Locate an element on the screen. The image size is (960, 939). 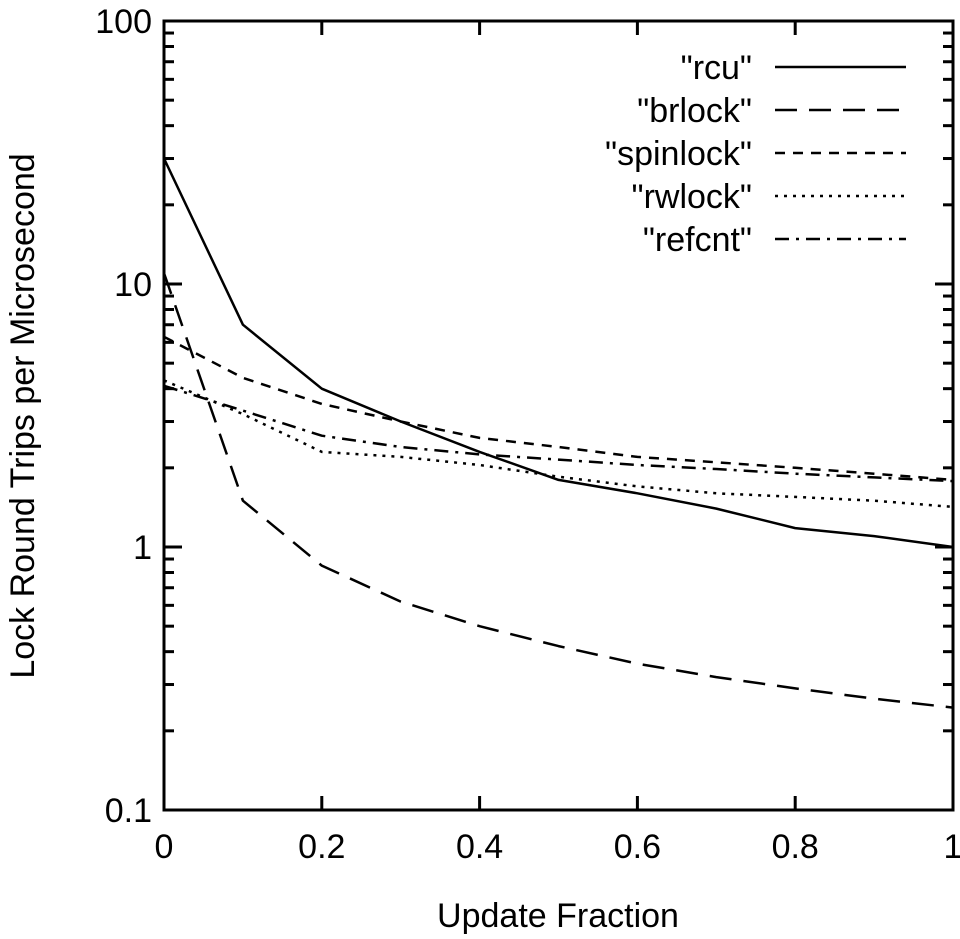
x-tick-label: 0 is located at coordinates (164, 847).